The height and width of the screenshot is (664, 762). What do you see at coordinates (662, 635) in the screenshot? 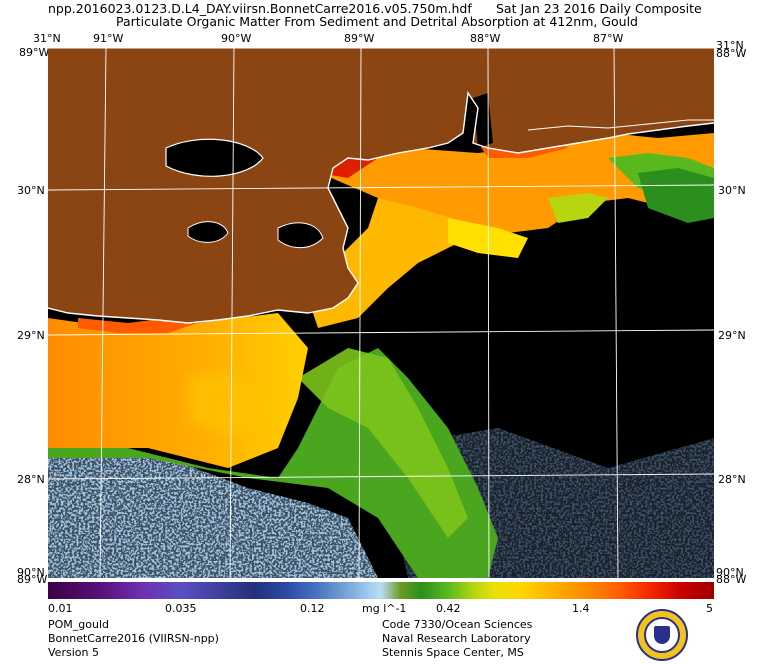
I see `nrl-seal-logo` at bounding box center [662, 635].